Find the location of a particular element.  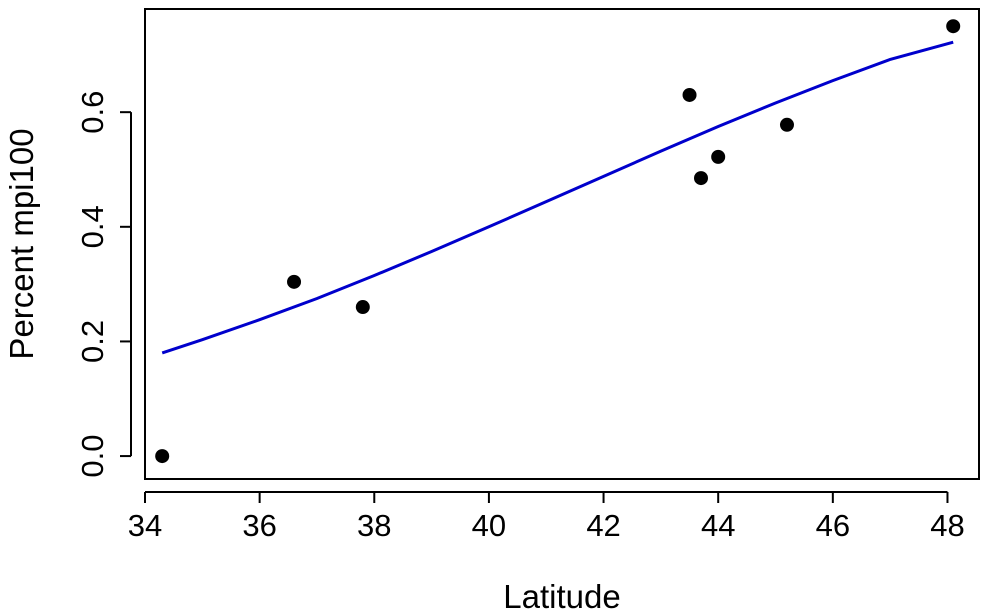

y-tick-label: 0.0 is located at coordinates (92, 456).